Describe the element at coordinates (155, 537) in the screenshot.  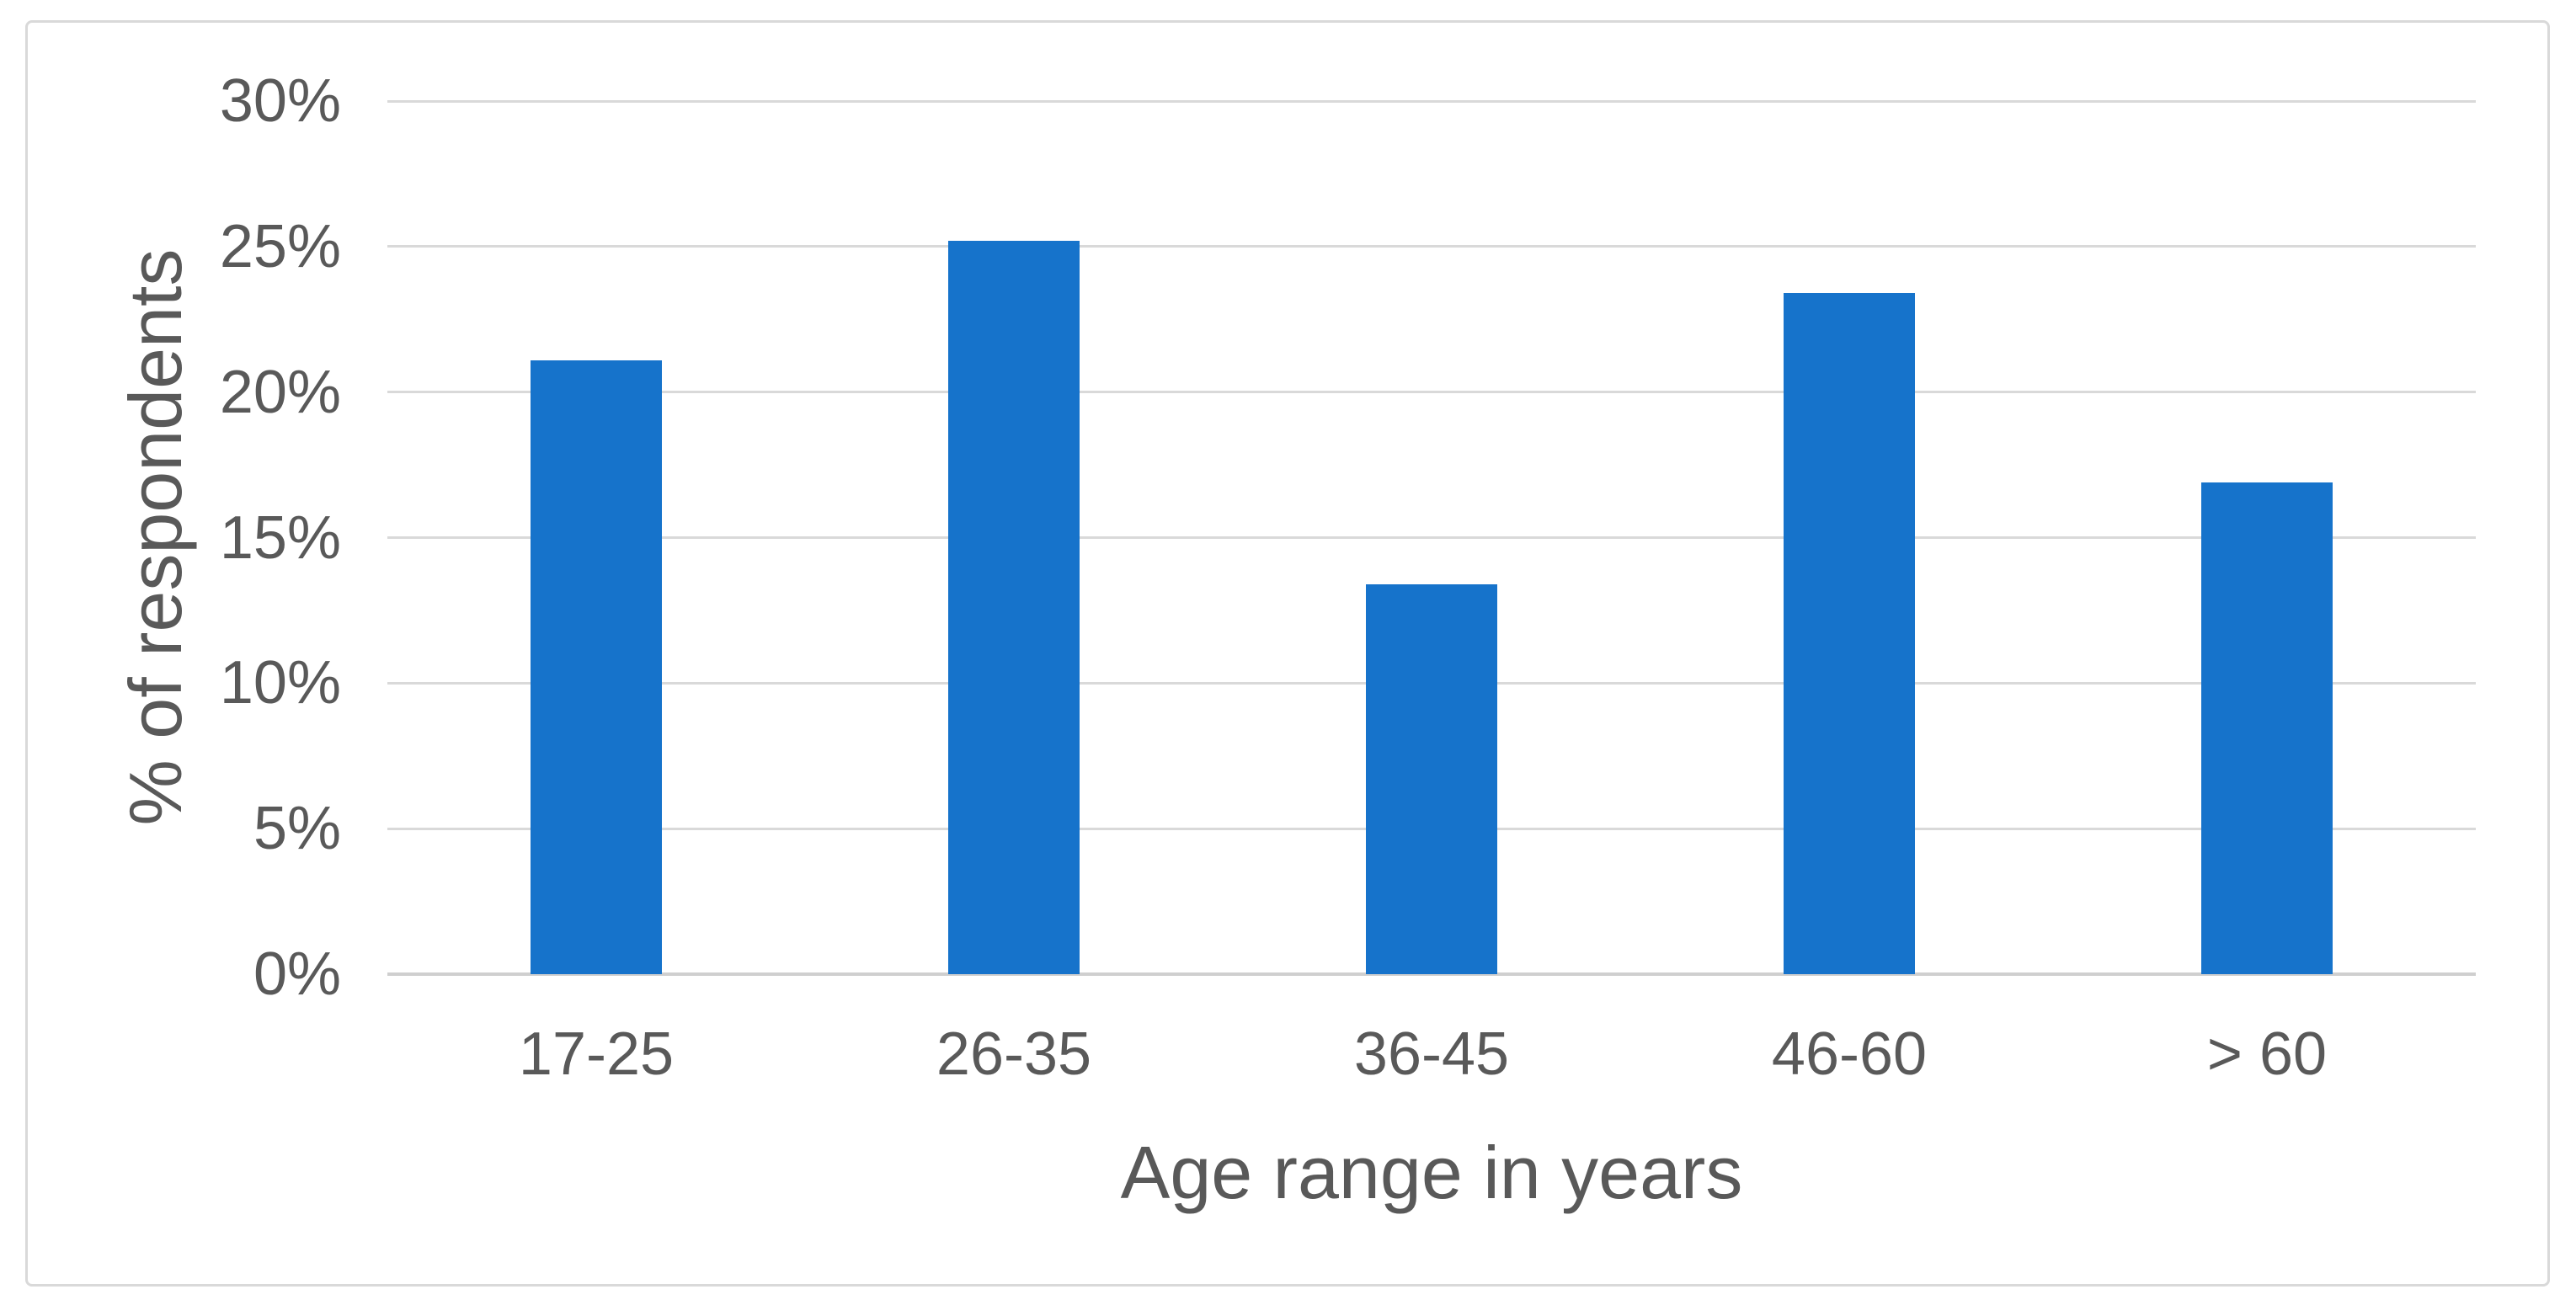
I see `y-axis-title: % of respondents` at that location.